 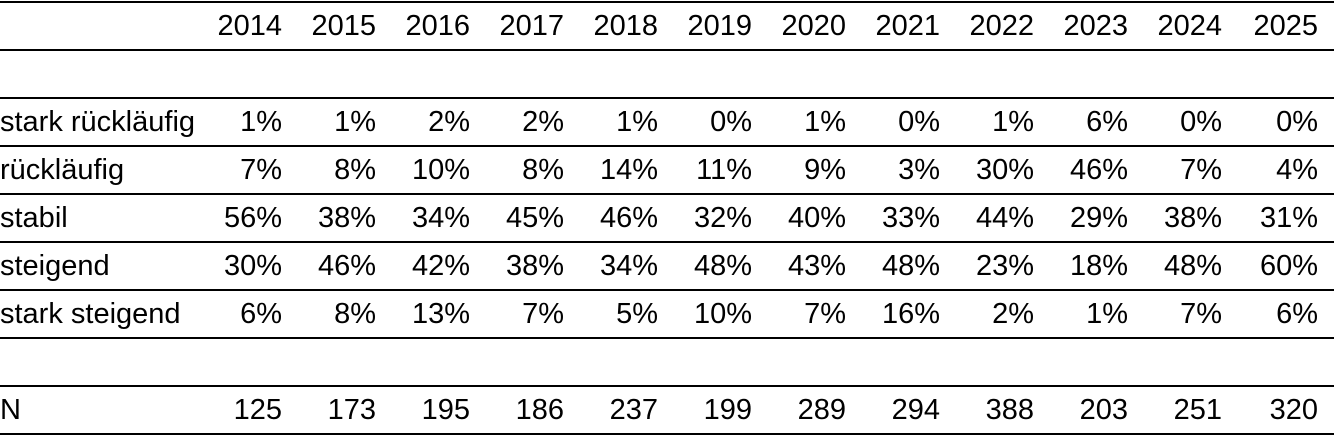 I want to click on n-row: N 125 173 195 186 237 199 289 294 388 203 251 320, so click(x=667, y=410).